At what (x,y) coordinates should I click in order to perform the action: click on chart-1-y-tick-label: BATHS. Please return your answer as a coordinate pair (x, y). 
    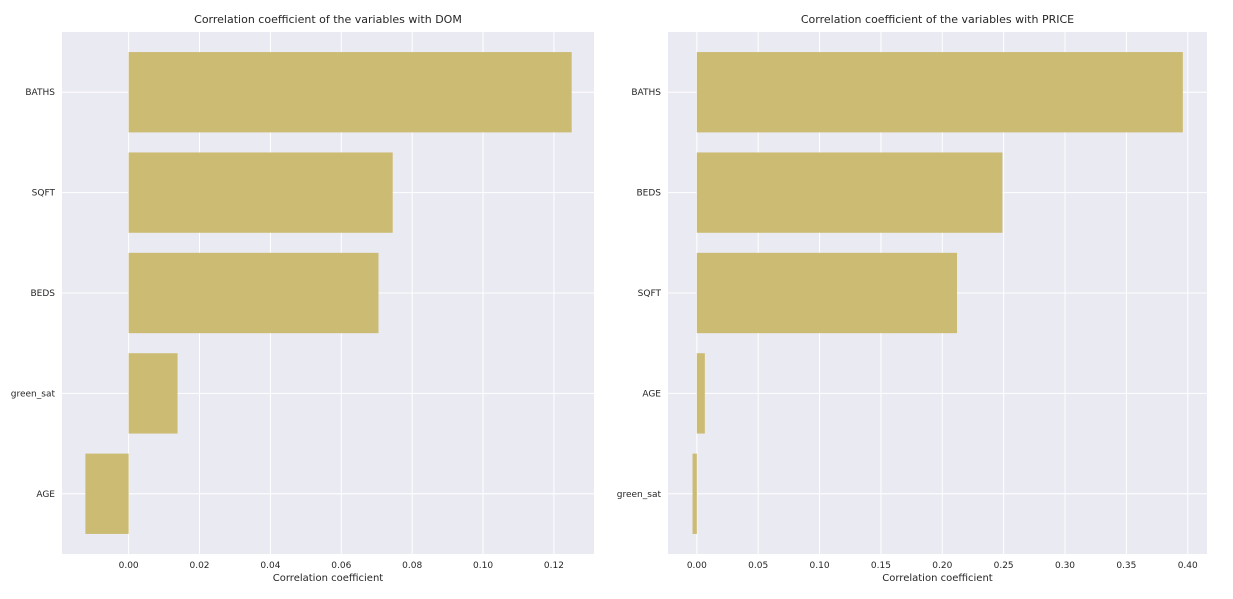
    Looking at the image, I should click on (40, 93).